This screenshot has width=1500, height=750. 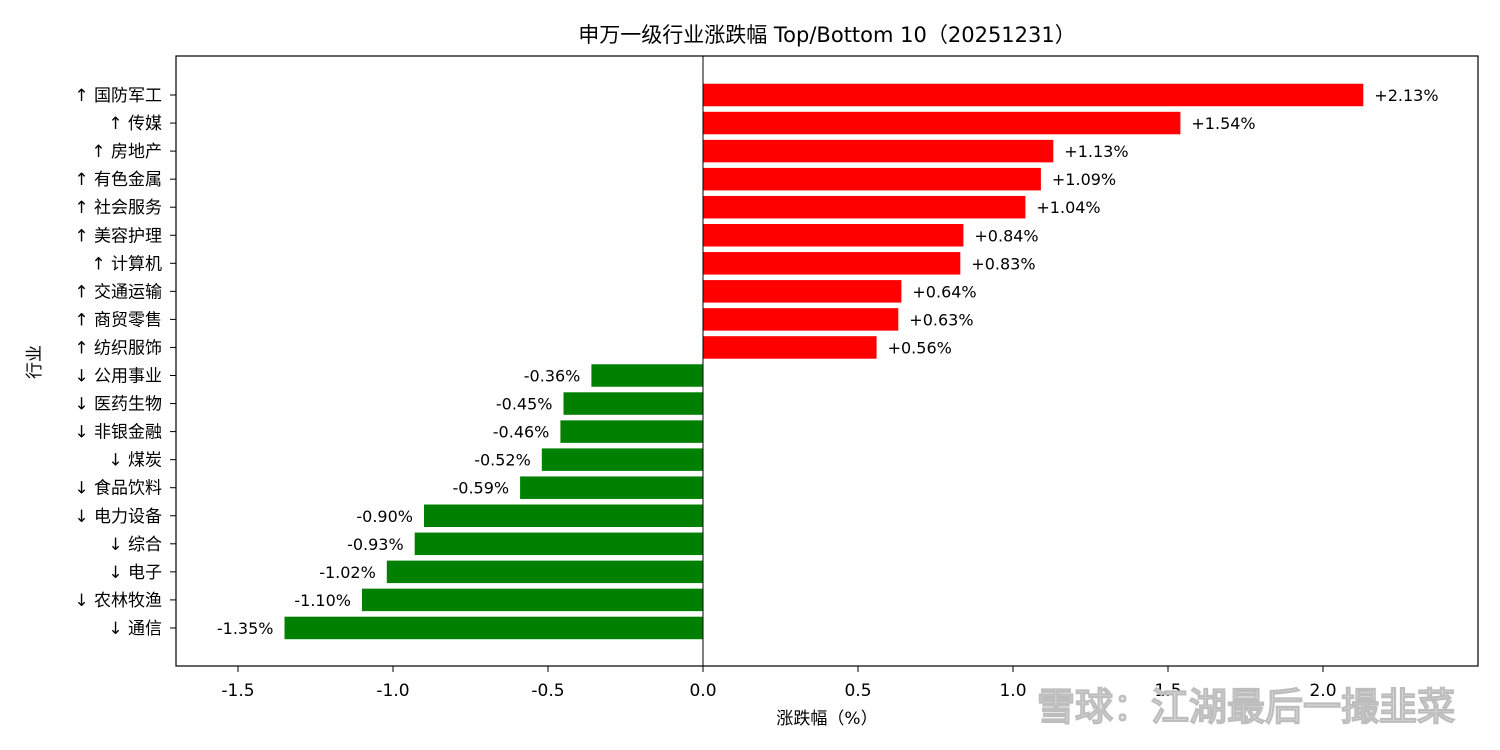 What do you see at coordinates (384, 516) in the screenshot?
I see `data-label-16: -0.90%` at bounding box center [384, 516].